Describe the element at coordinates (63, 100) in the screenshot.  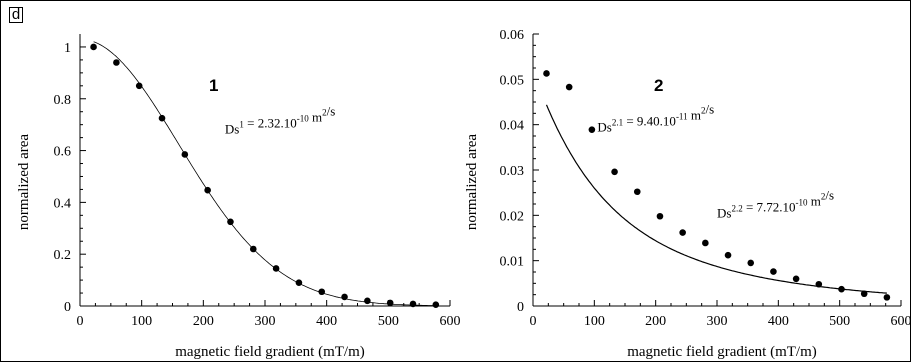
I see `y-tick-label: 0.8` at that location.